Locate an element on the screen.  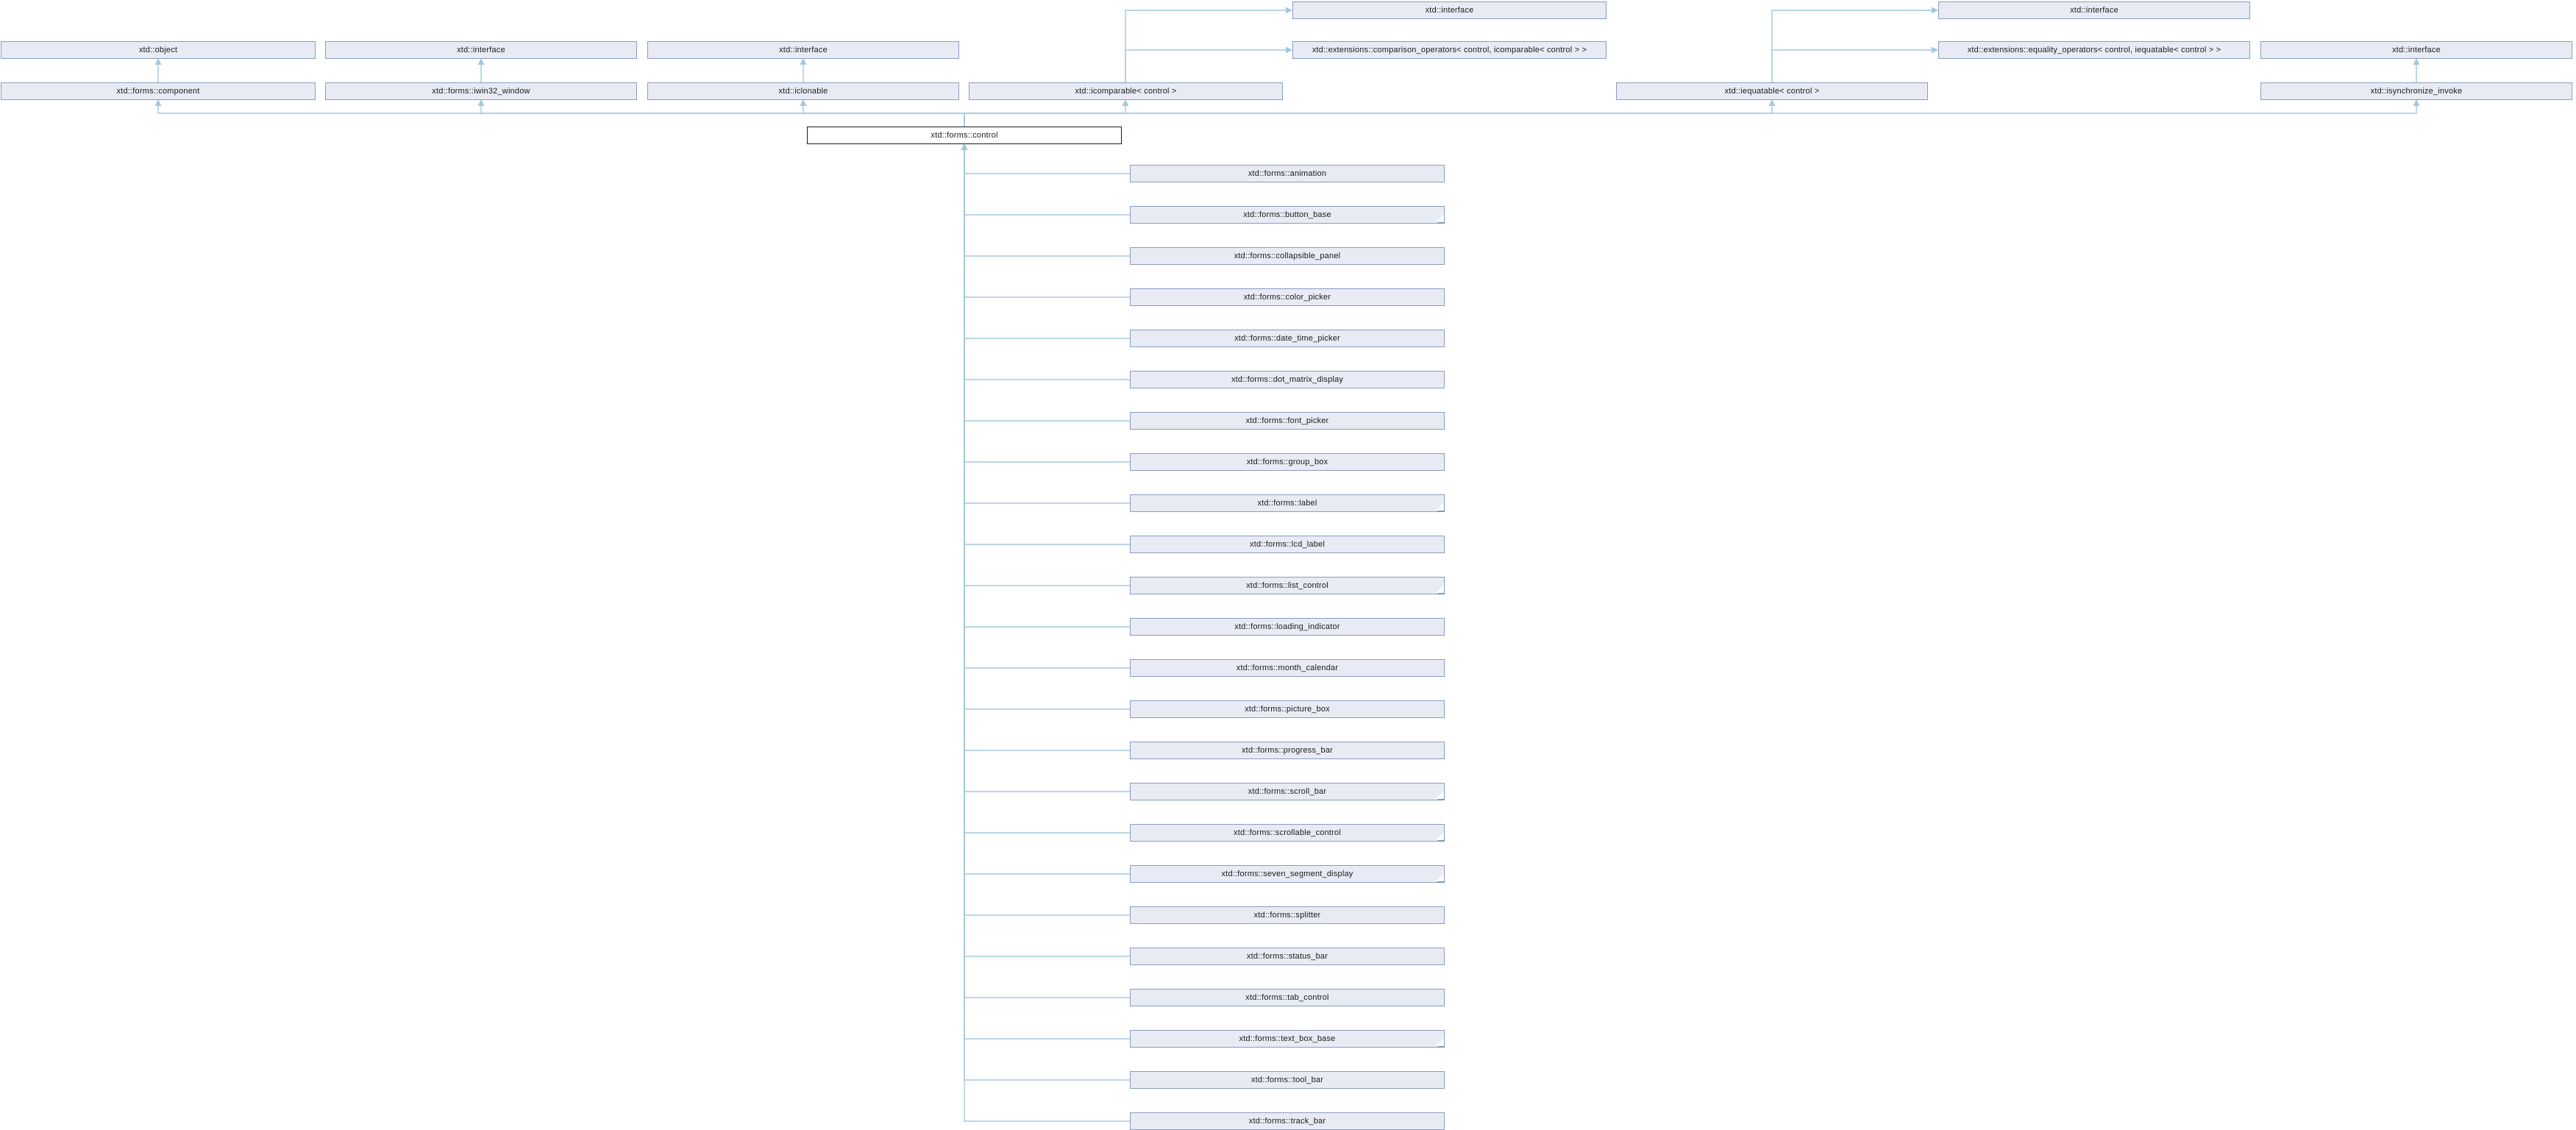
class-node-scrollable-control: xtd::forms::scrollable_control is located at coordinates (1287, 833).